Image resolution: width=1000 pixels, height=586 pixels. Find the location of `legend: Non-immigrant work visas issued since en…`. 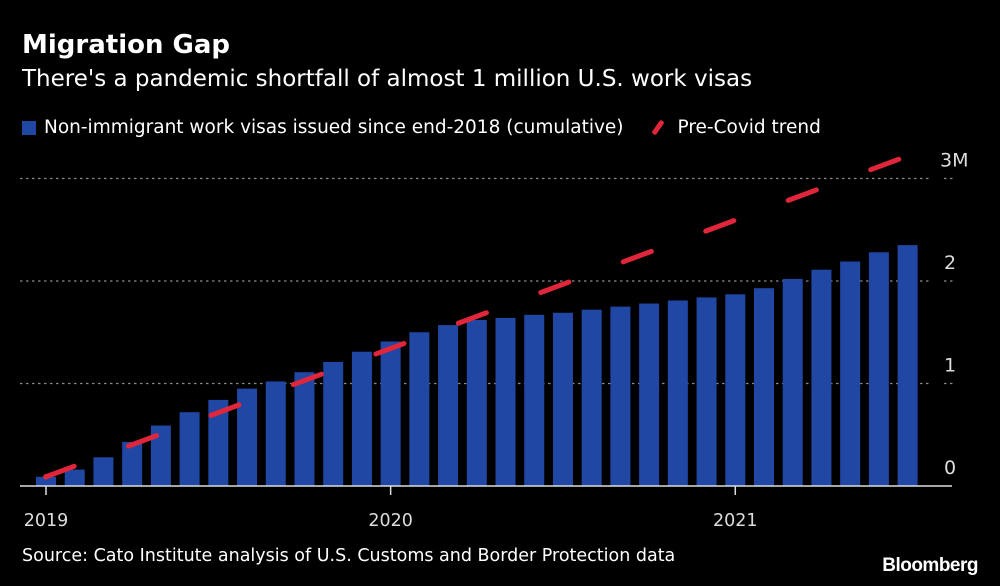

legend: Non-immigrant work visas issued since en… is located at coordinates (421, 127).